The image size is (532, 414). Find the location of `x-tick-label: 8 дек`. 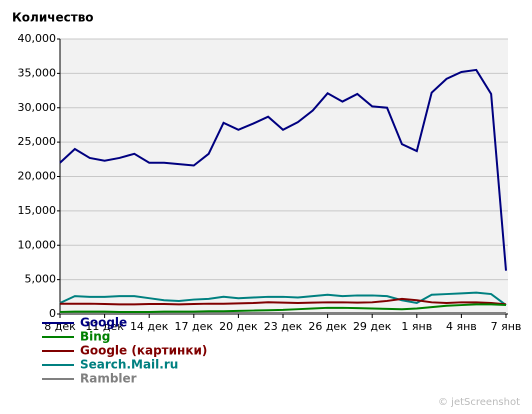

x-tick-label: 8 дек is located at coordinates (60, 326).